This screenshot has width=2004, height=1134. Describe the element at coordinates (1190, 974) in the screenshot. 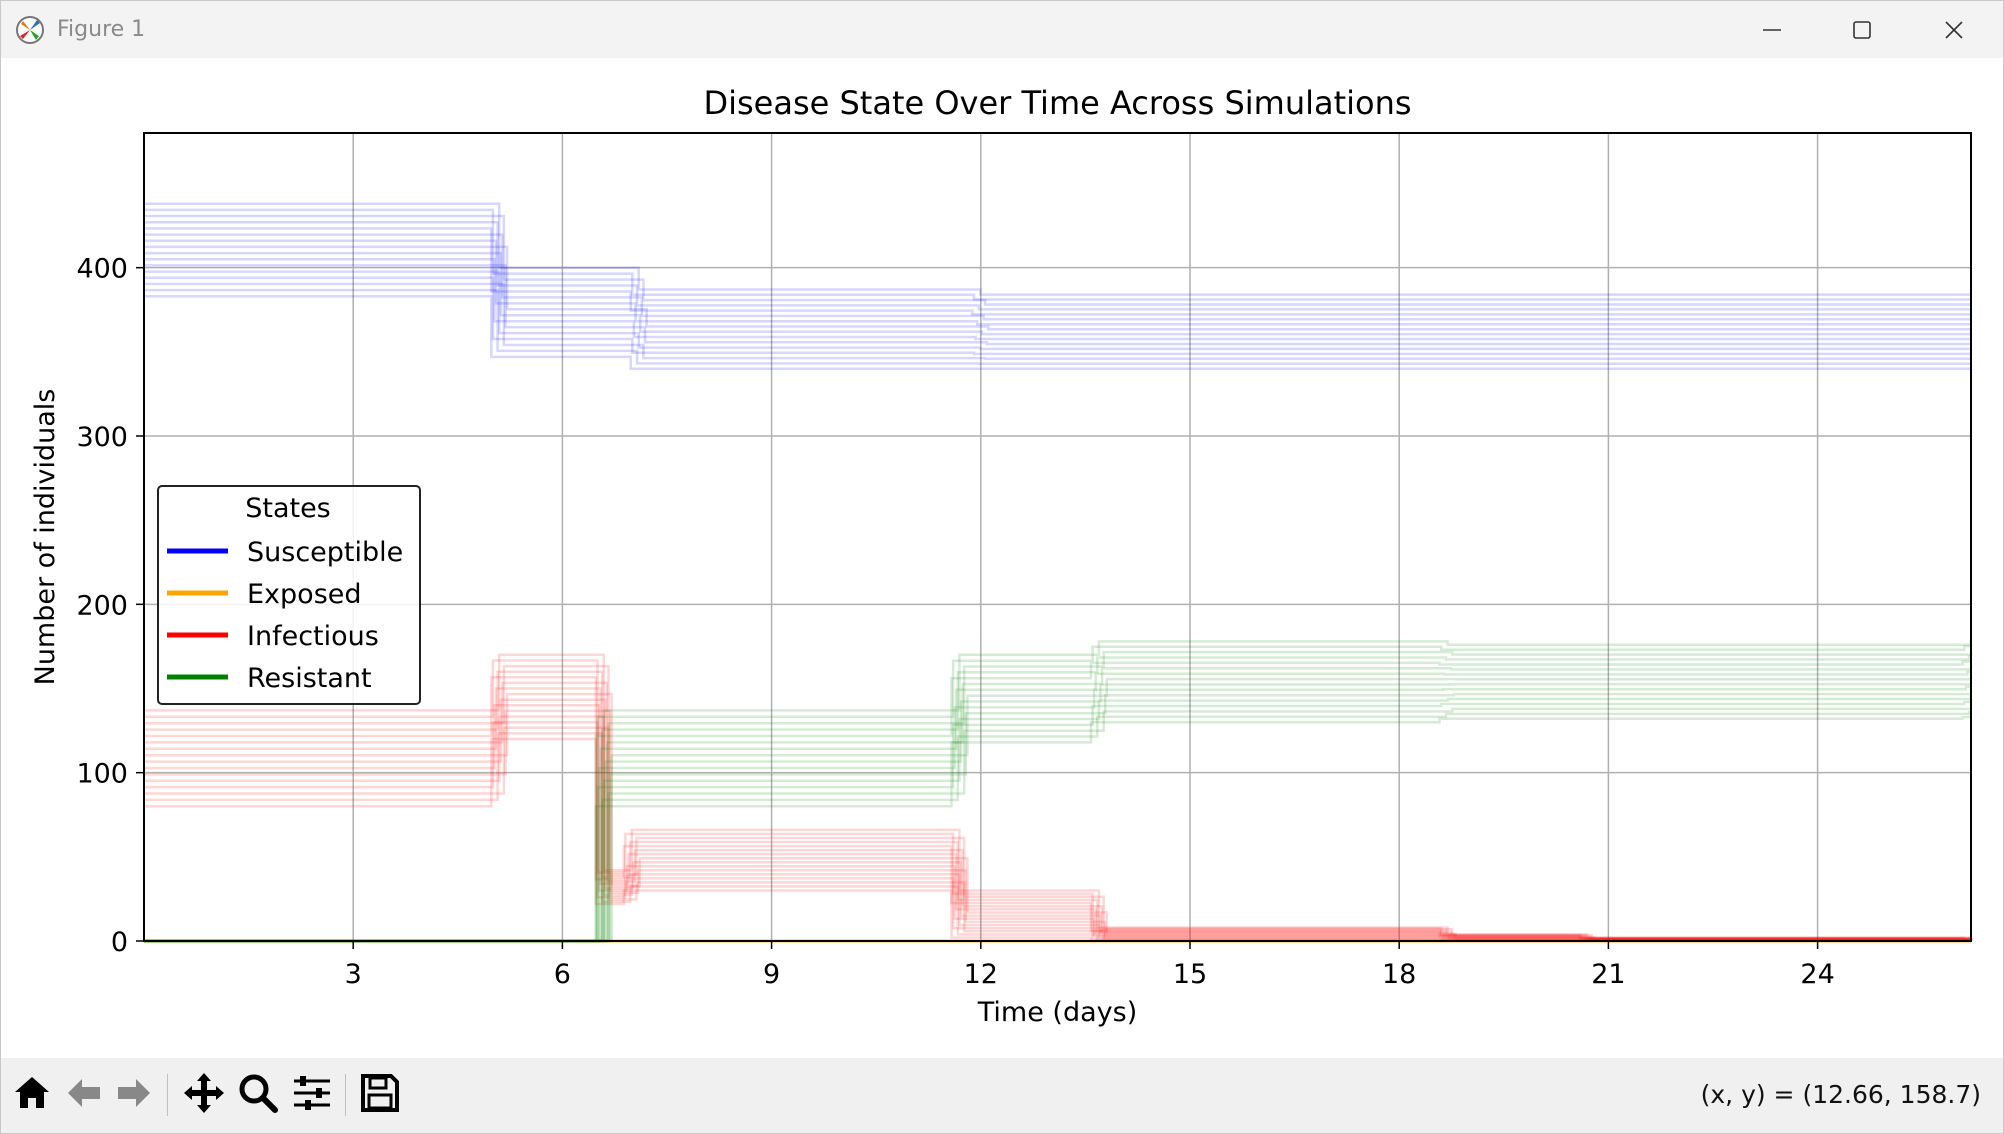

I see `x-tick-label: 15` at that location.